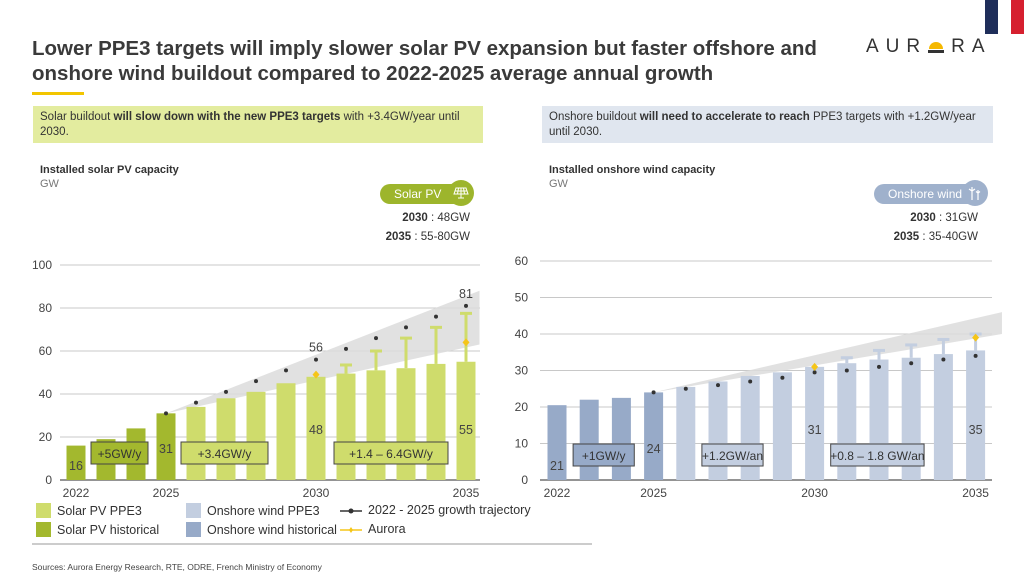 This screenshot has height=576, width=1024. What do you see at coordinates (46, 437) in the screenshot?
I see `y-tick-label: 20` at bounding box center [46, 437].